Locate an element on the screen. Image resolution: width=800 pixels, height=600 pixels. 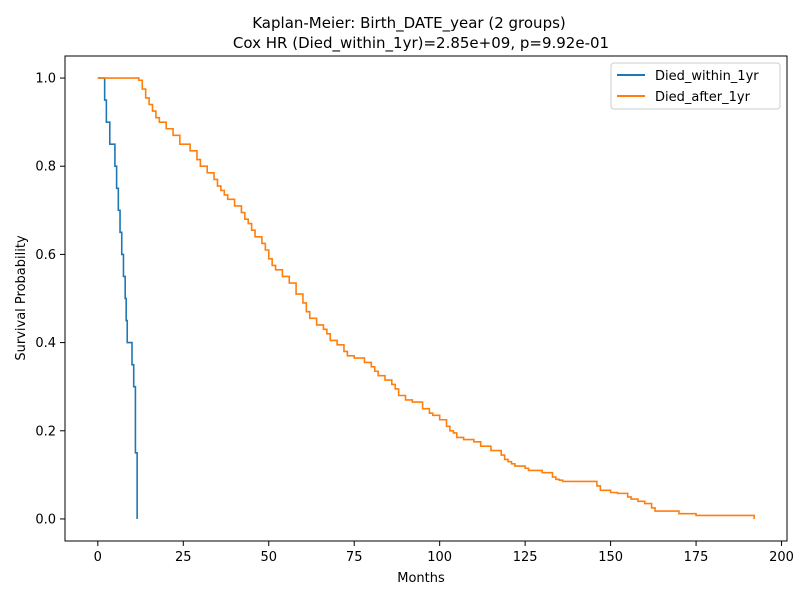
y-tick-label: 0.6 is located at coordinates (45, 255).